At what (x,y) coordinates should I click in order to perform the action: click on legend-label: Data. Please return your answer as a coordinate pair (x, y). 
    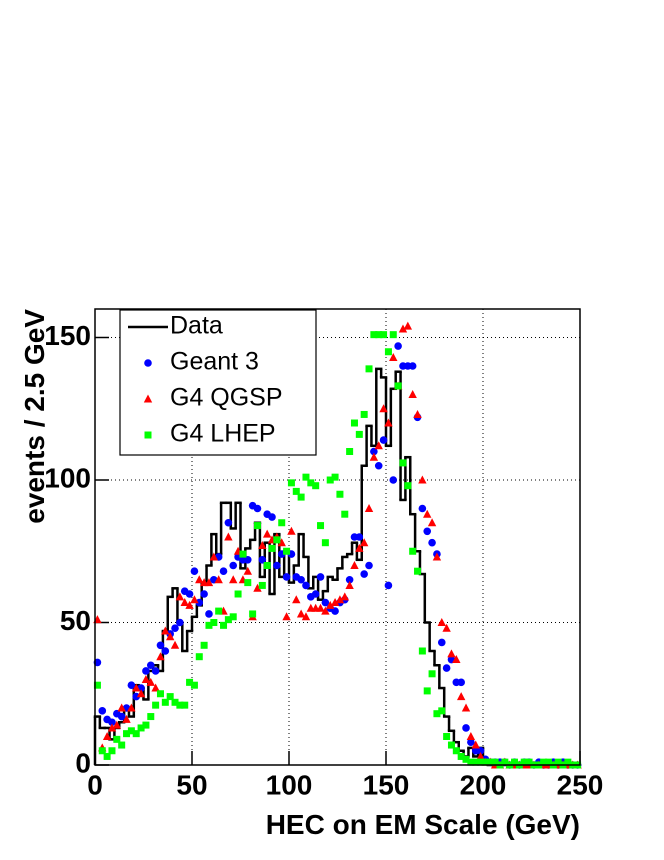
    Looking at the image, I should click on (196, 326).